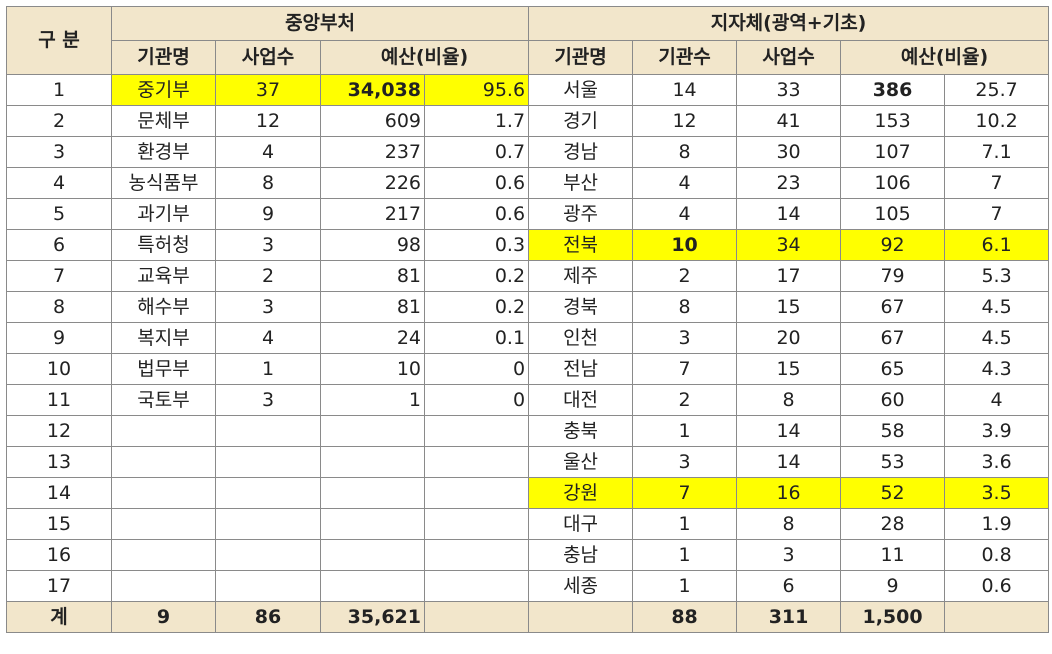  Describe the element at coordinates (893, 555) in the screenshot. I see `local-budget-cell: 11` at that location.